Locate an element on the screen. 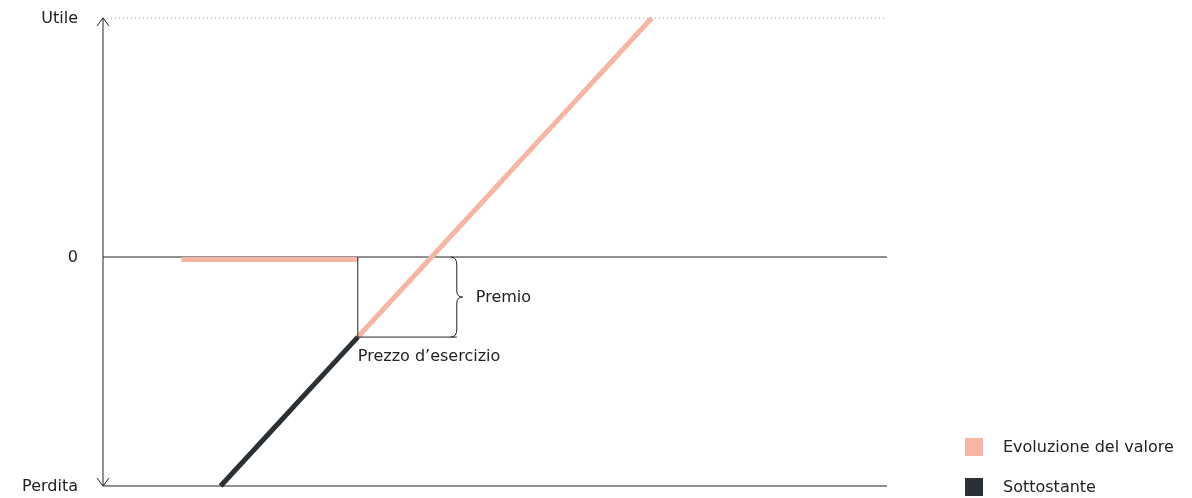  legend-label: Sottostante is located at coordinates (1049, 486).